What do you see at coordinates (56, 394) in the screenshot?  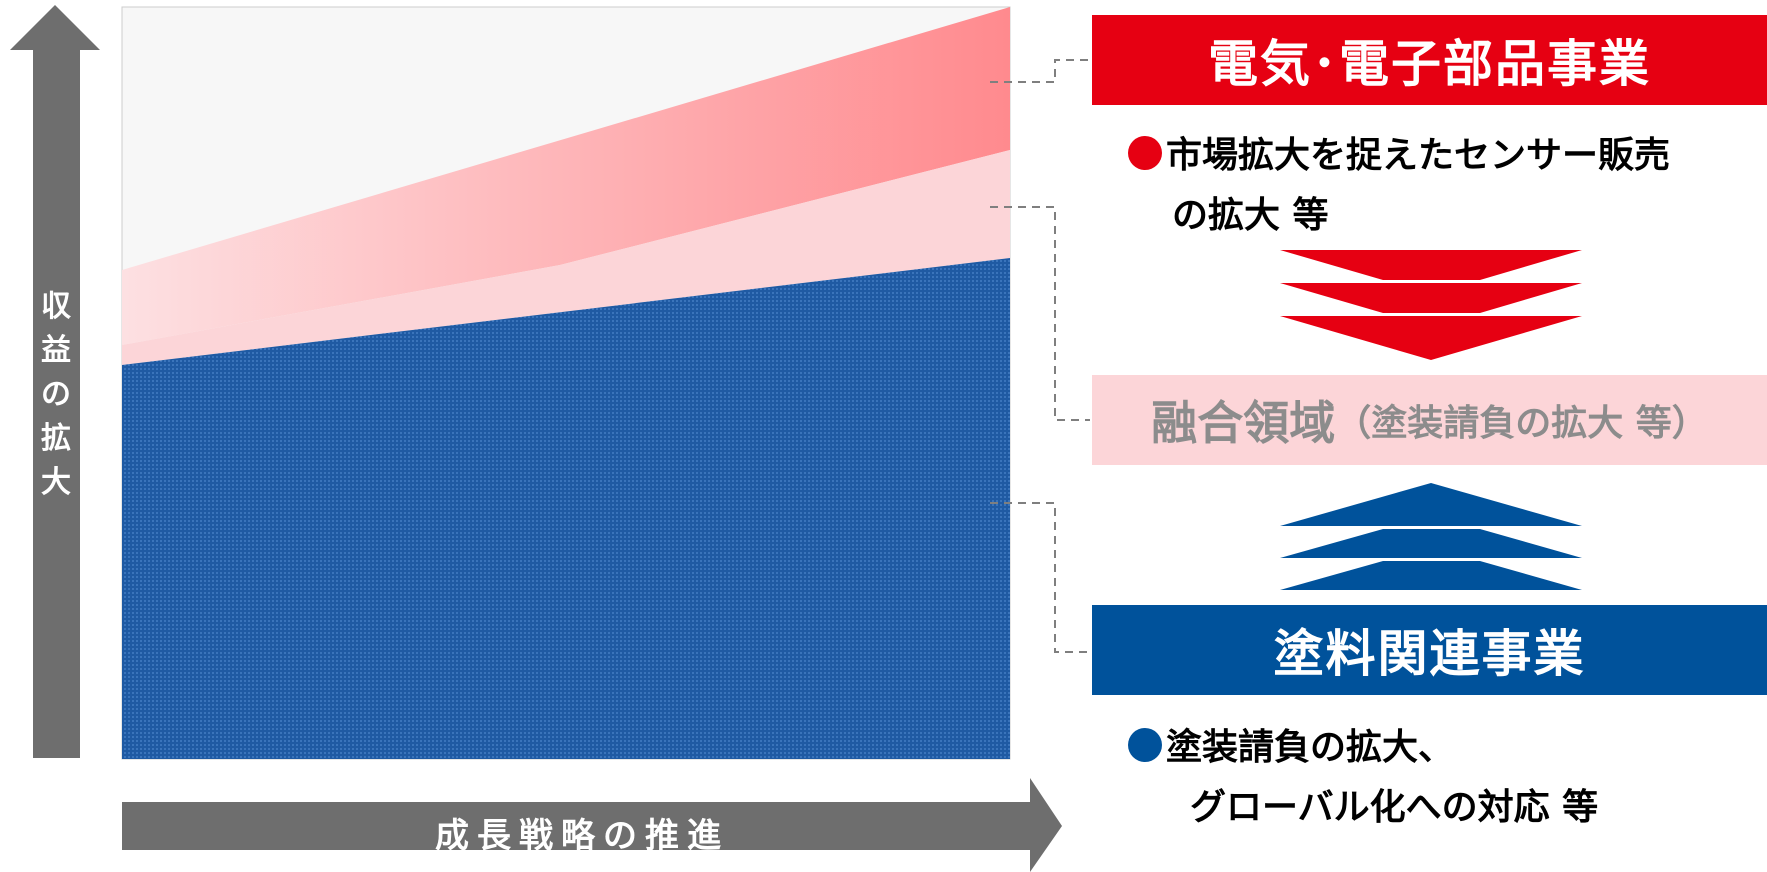 I see `y-axis-label: 収益の拡大` at bounding box center [56, 394].